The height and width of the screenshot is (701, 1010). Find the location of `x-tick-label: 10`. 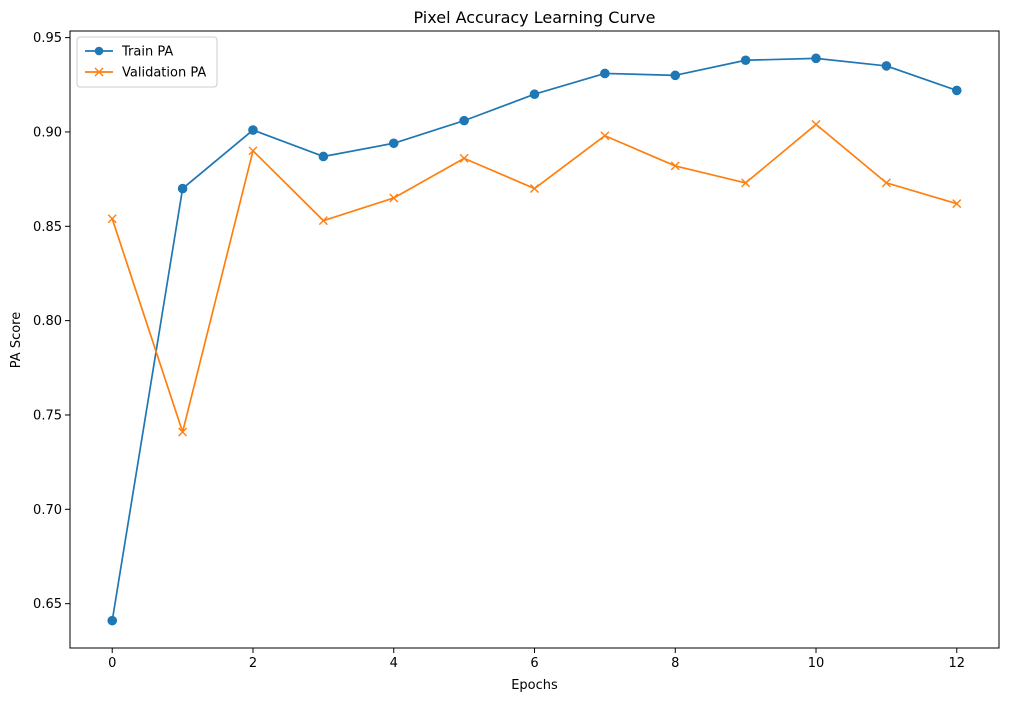

x-tick-label: 10 is located at coordinates (816, 663).